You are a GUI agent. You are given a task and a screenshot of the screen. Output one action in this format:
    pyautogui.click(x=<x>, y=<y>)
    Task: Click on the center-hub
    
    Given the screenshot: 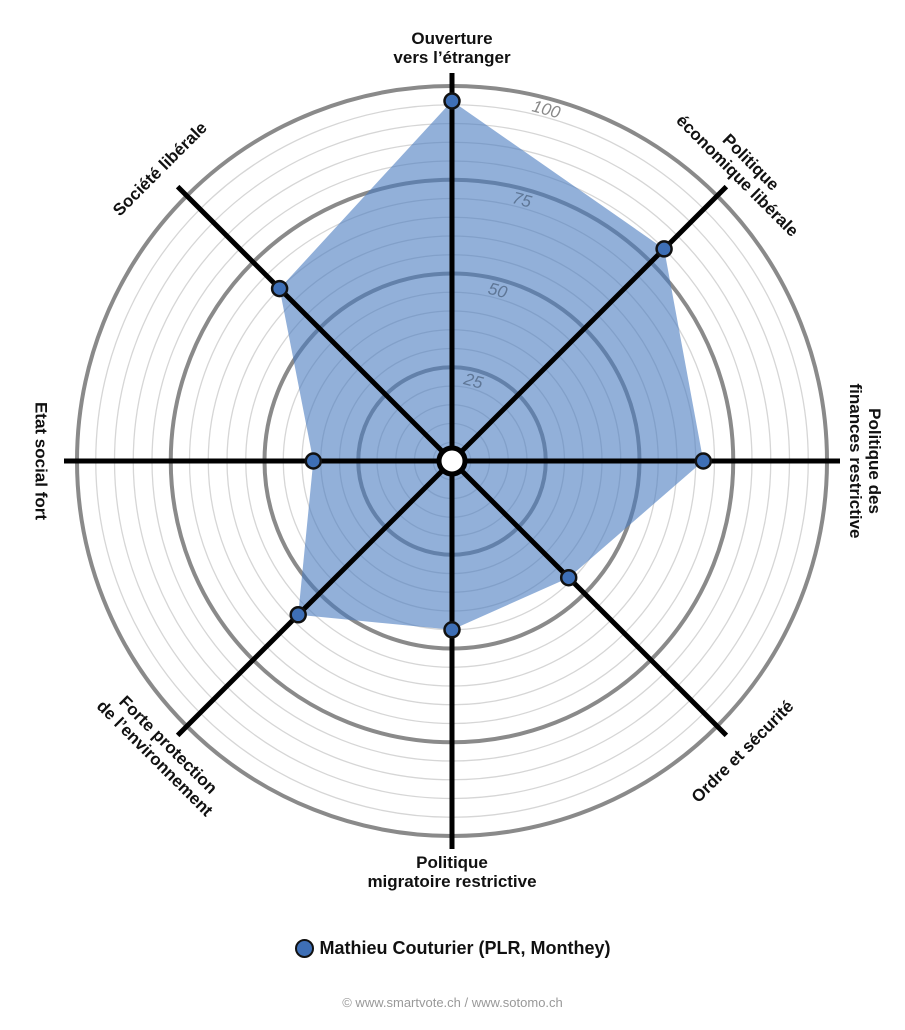 What is the action you would take?
    pyautogui.click(x=452, y=461)
    